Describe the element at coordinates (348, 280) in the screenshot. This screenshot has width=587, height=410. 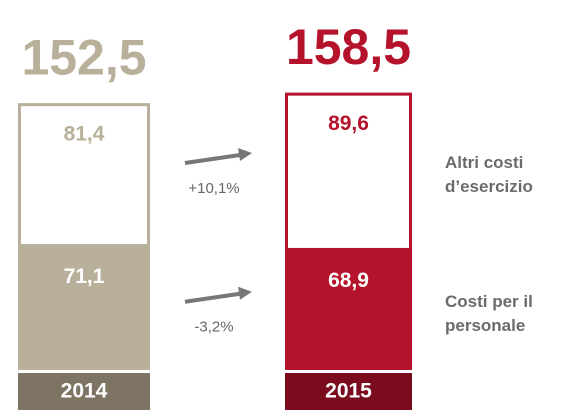
I see `value-label: 68,9` at that location.